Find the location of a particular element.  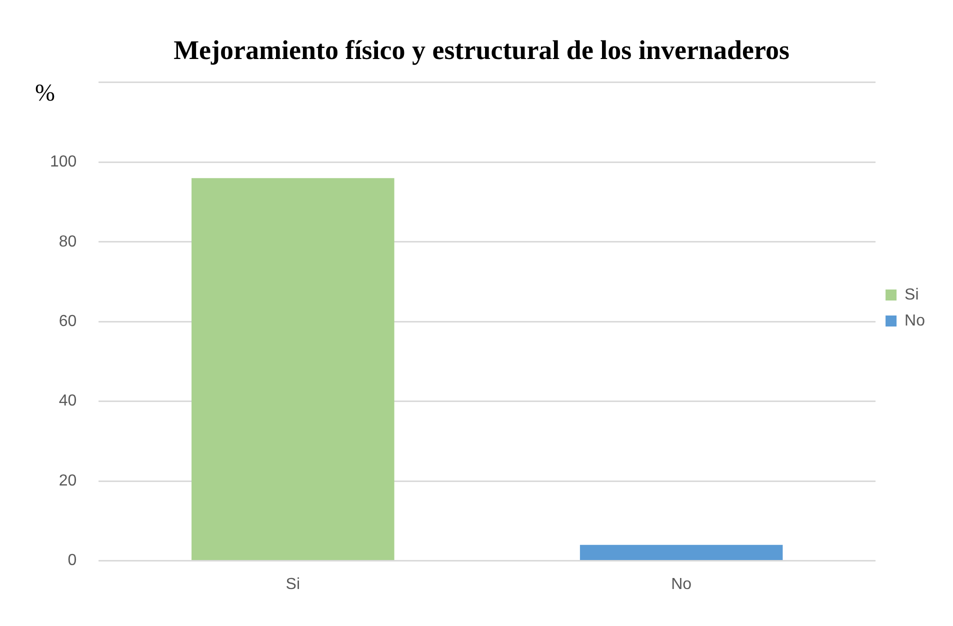

y-axis-title: % is located at coordinates (45, 93).